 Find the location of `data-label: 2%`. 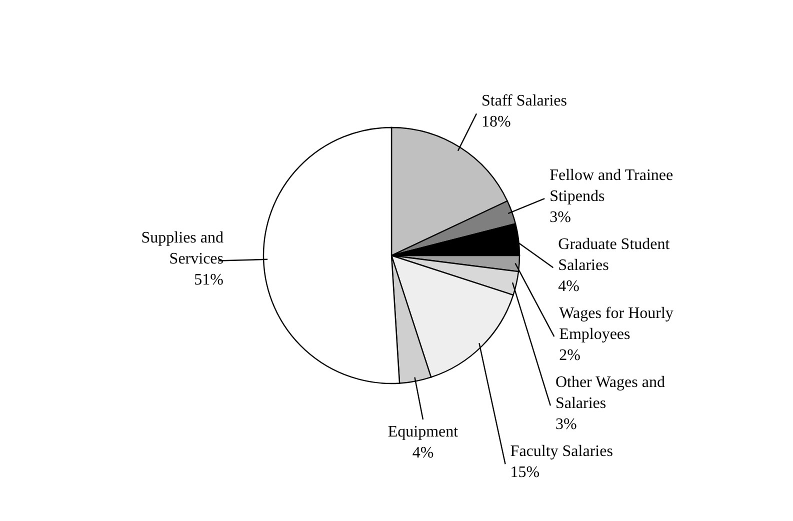

data-label: 2% is located at coordinates (569, 355).